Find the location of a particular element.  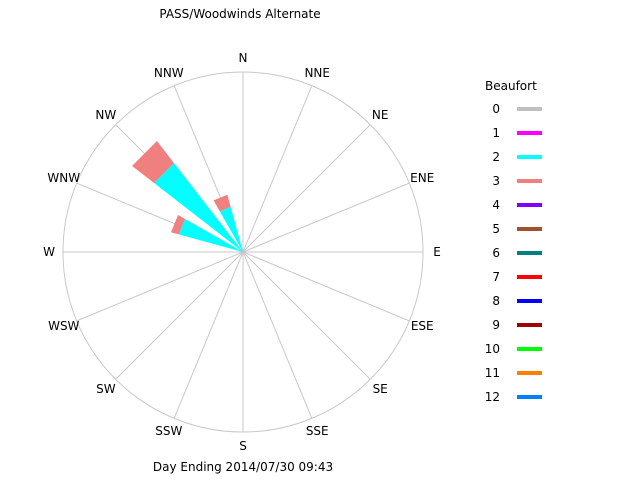

direction-label-s: S is located at coordinates (243, 446).